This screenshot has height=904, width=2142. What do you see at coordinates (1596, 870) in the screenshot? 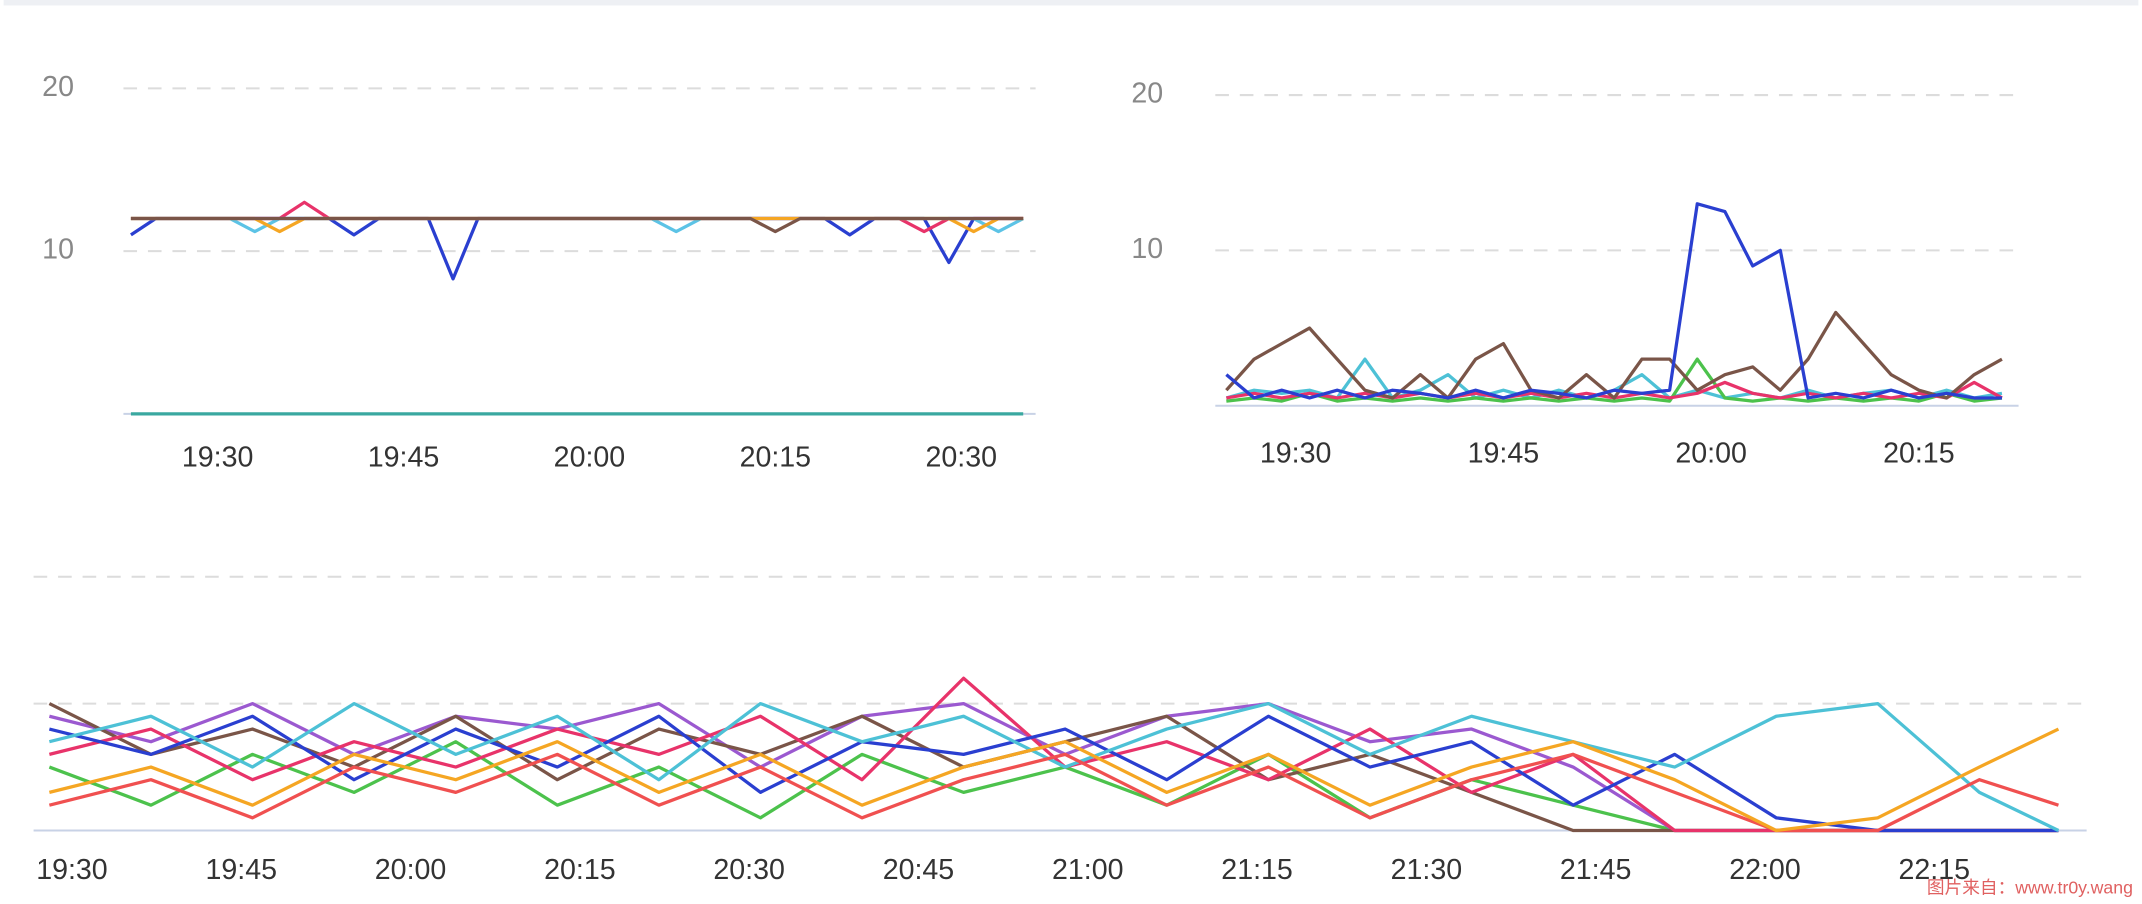
I see `x-tick-label: 21:45` at bounding box center [1596, 870].